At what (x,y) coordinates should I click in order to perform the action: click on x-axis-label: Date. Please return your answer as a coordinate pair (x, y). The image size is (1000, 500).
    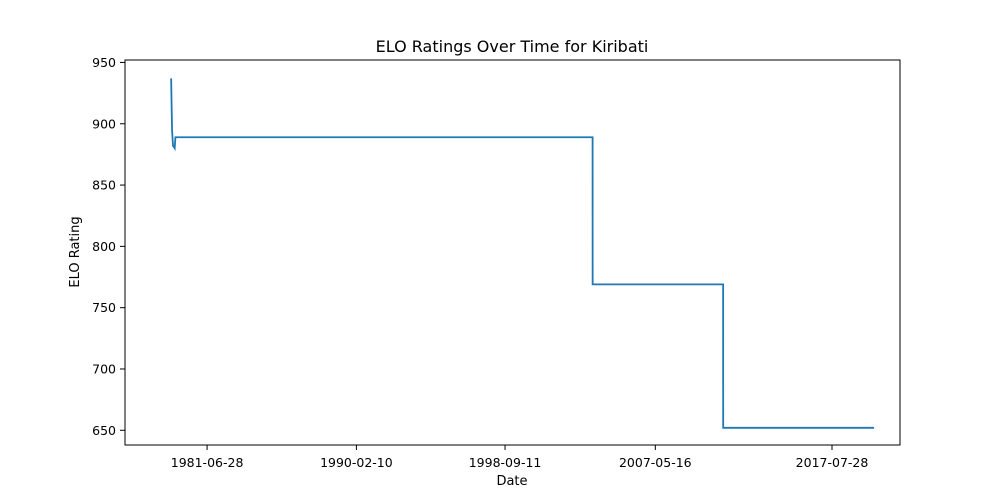
    Looking at the image, I should click on (511, 481).